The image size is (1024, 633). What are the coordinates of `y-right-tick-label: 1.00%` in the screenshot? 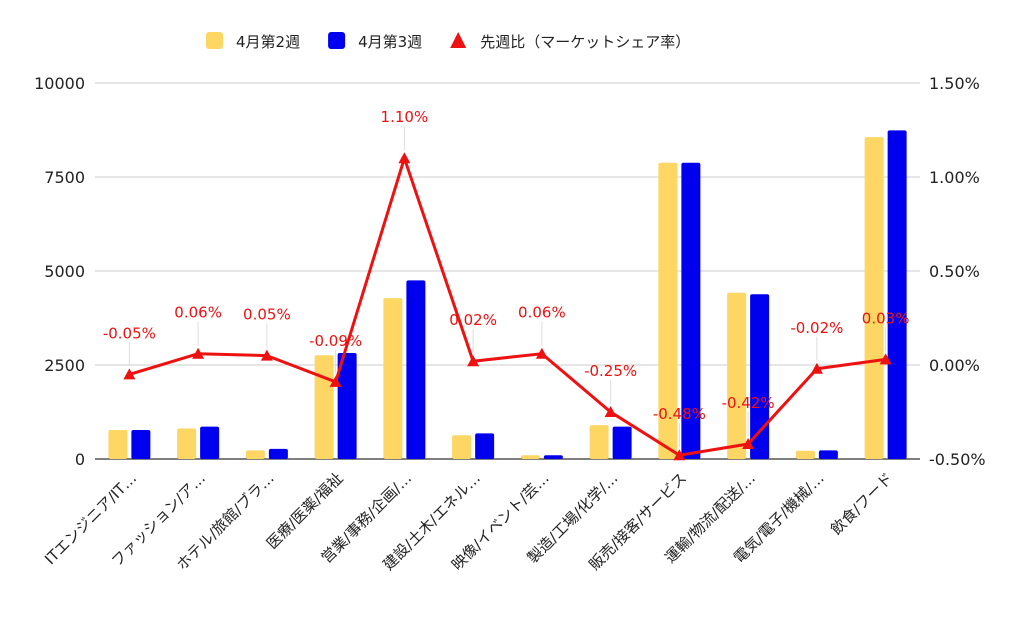 It's located at (954, 177).